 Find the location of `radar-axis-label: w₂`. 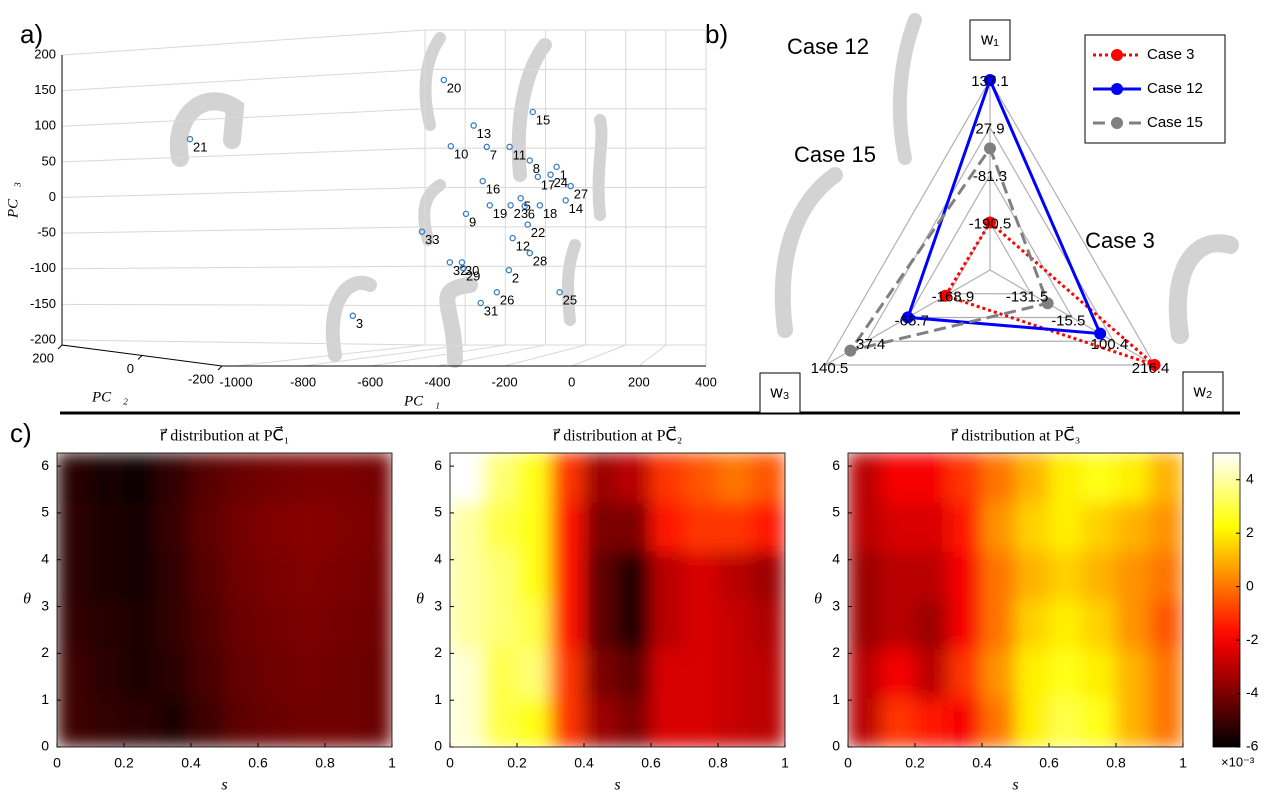

radar-axis-label: w₂ is located at coordinates (1203, 390).